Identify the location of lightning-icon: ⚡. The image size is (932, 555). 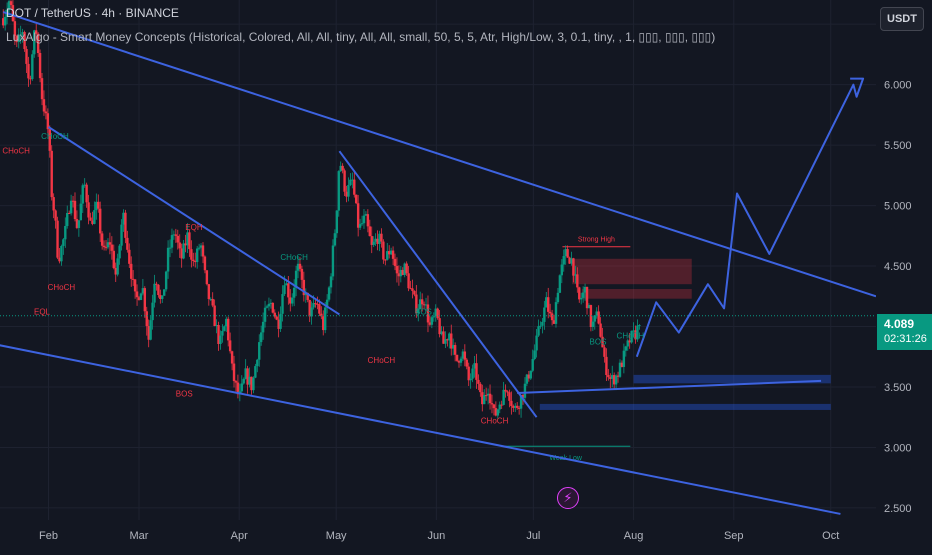
(568, 498).